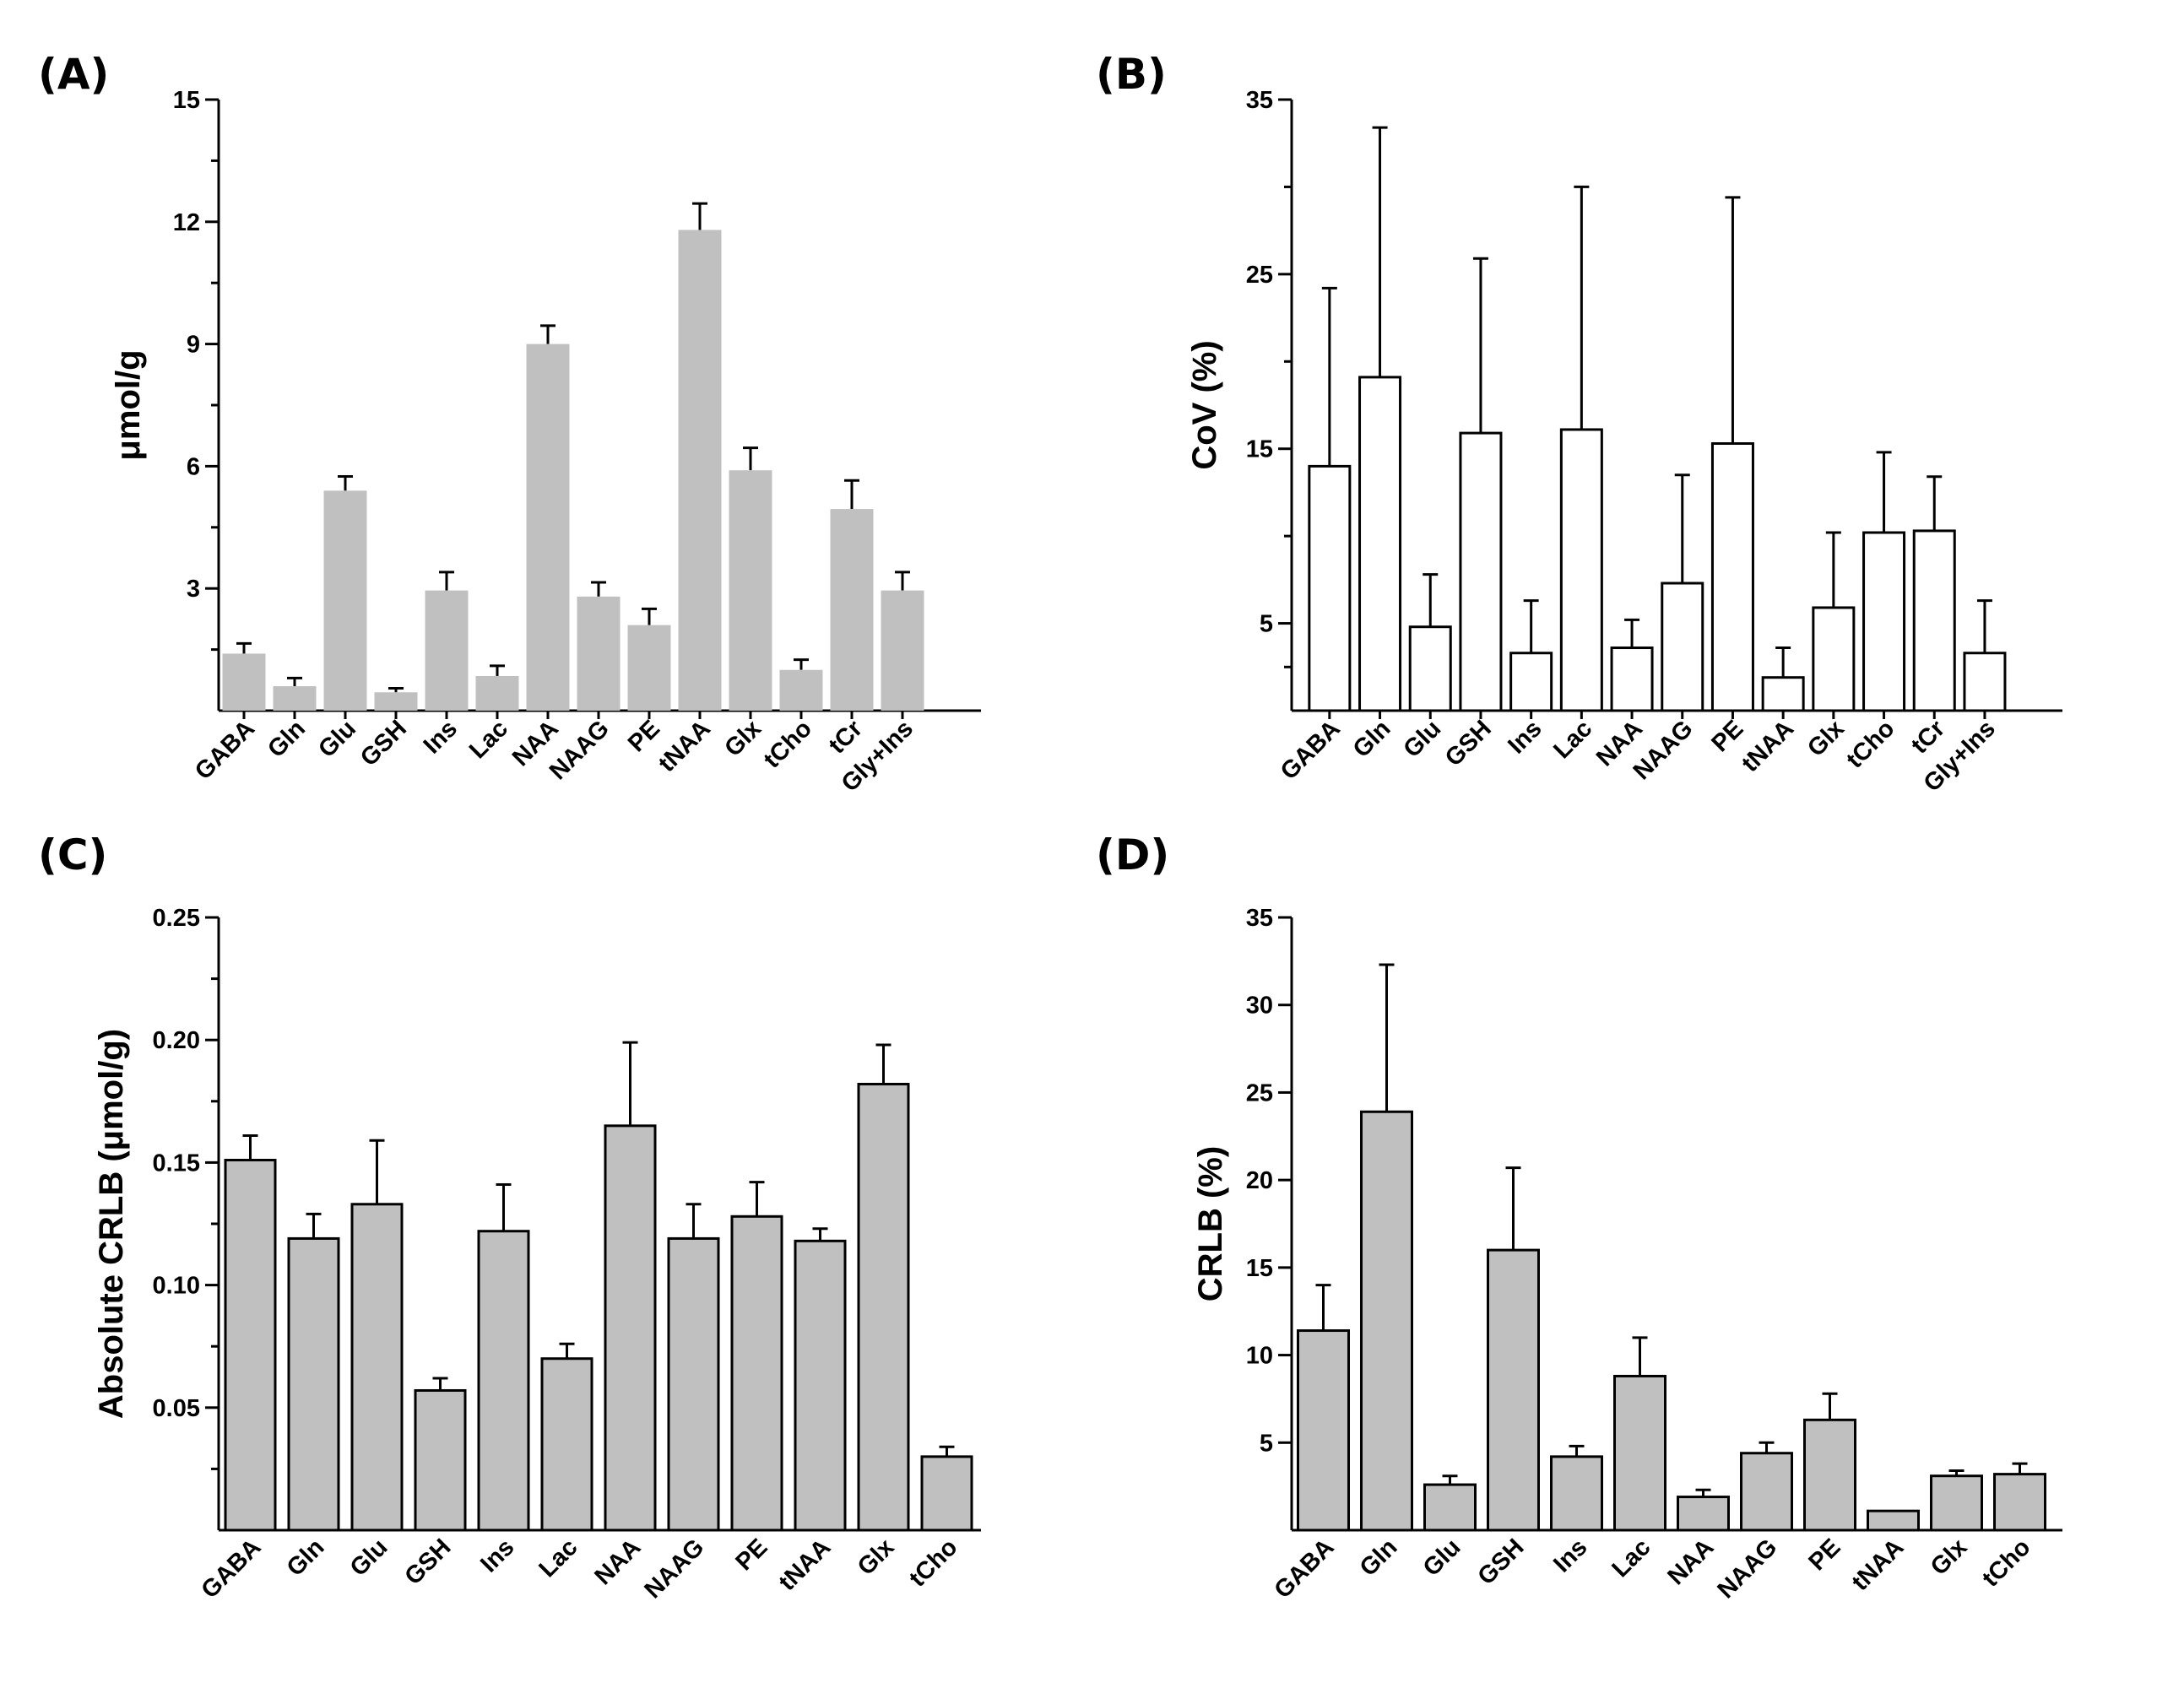 The height and width of the screenshot is (1688, 2184). What do you see at coordinates (128, 404) in the screenshot?
I see `panel-a-y-axis-title: μmol/g` at bounding box center [128, 404].